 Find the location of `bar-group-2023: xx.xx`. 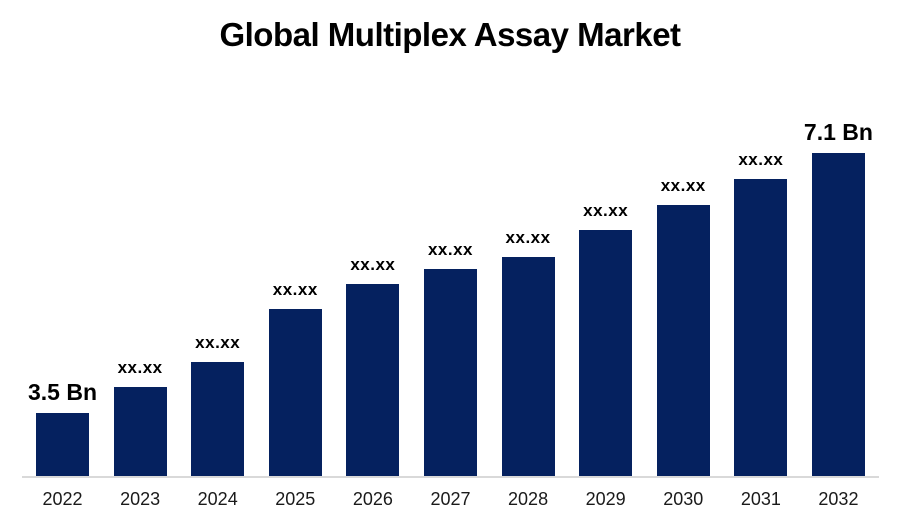

bar-group-2023: xx.xx is located at coordinates (140, 418).